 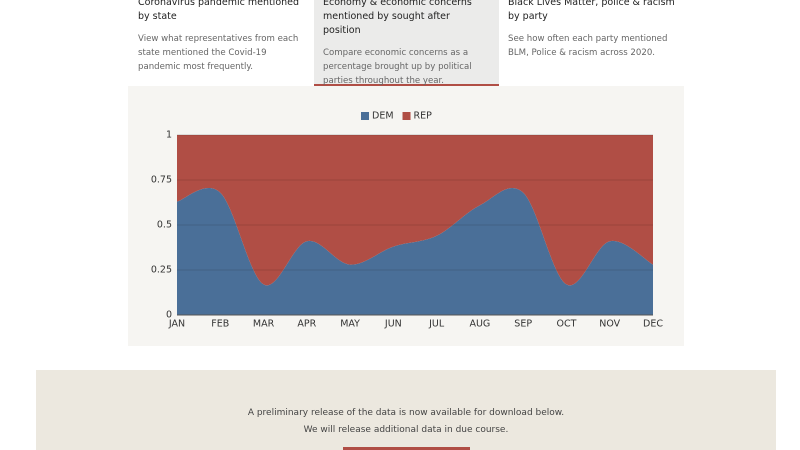 What do you see at coordinates (393, 324) in the screenshot?
I see `x-tick-label: JUN` at bounding box center [393, 324].